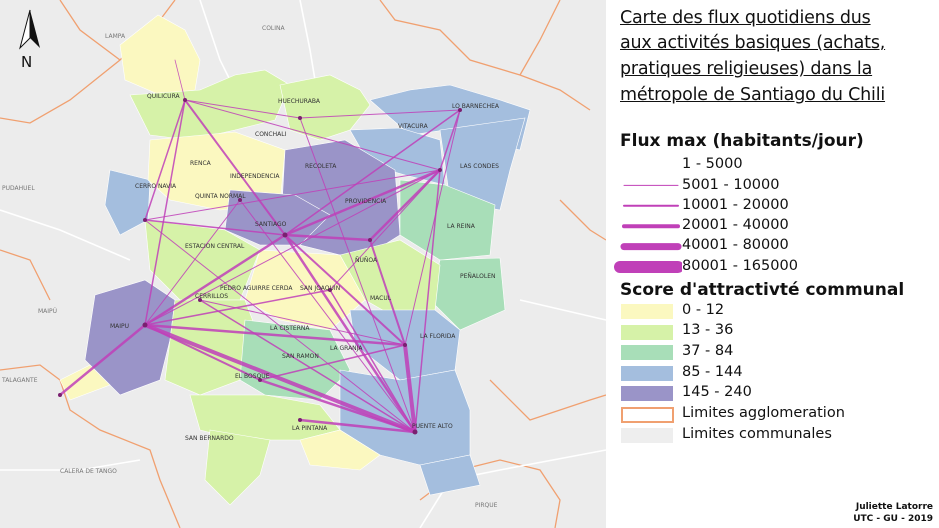  I want to click on place-label: CERRILLOS, so click(211, 296).